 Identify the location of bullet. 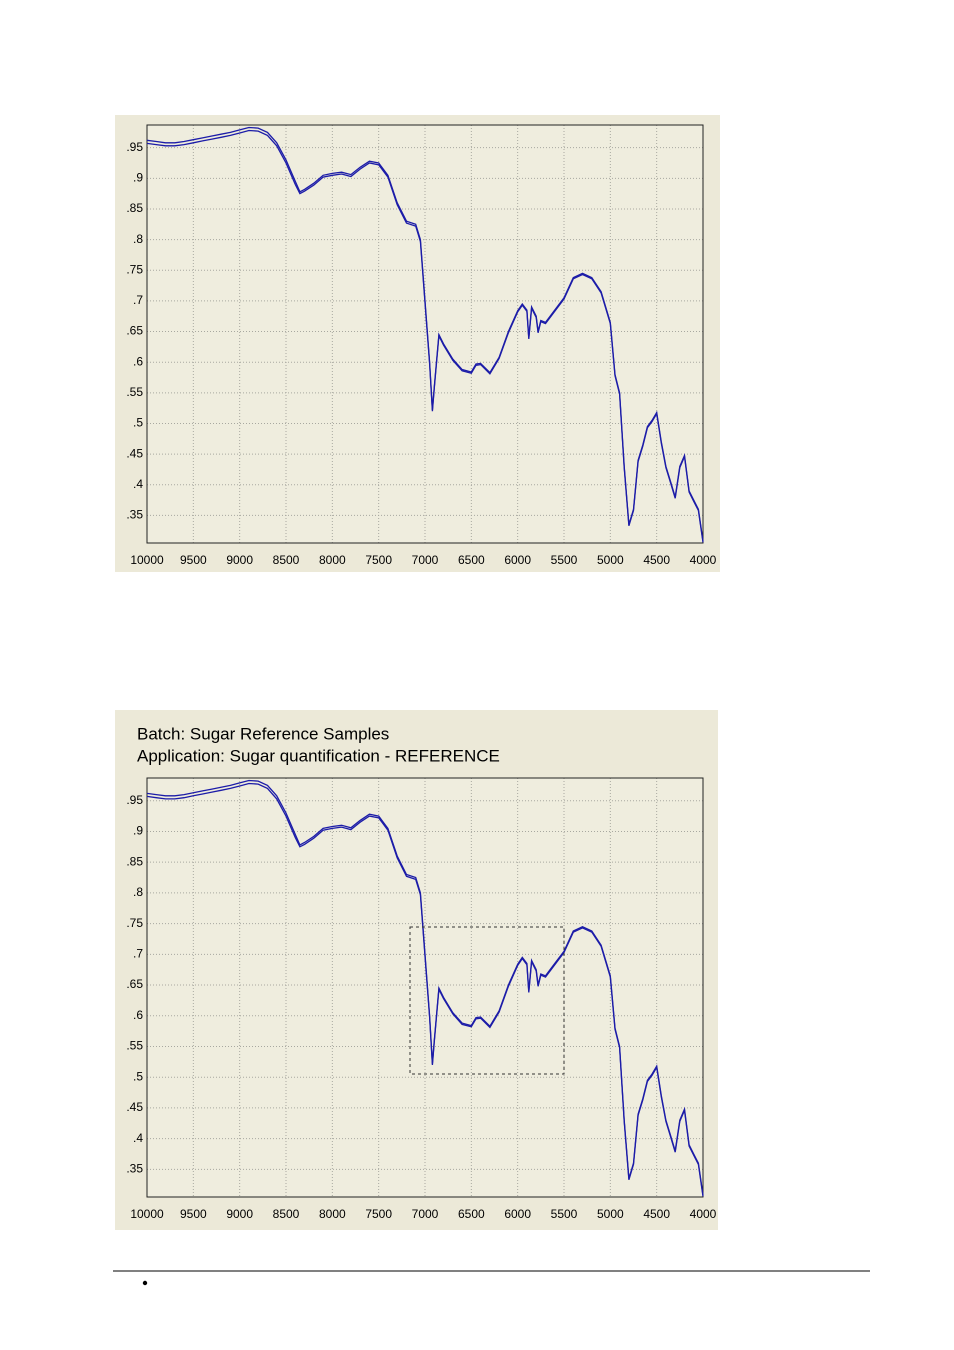
(145, 1283).